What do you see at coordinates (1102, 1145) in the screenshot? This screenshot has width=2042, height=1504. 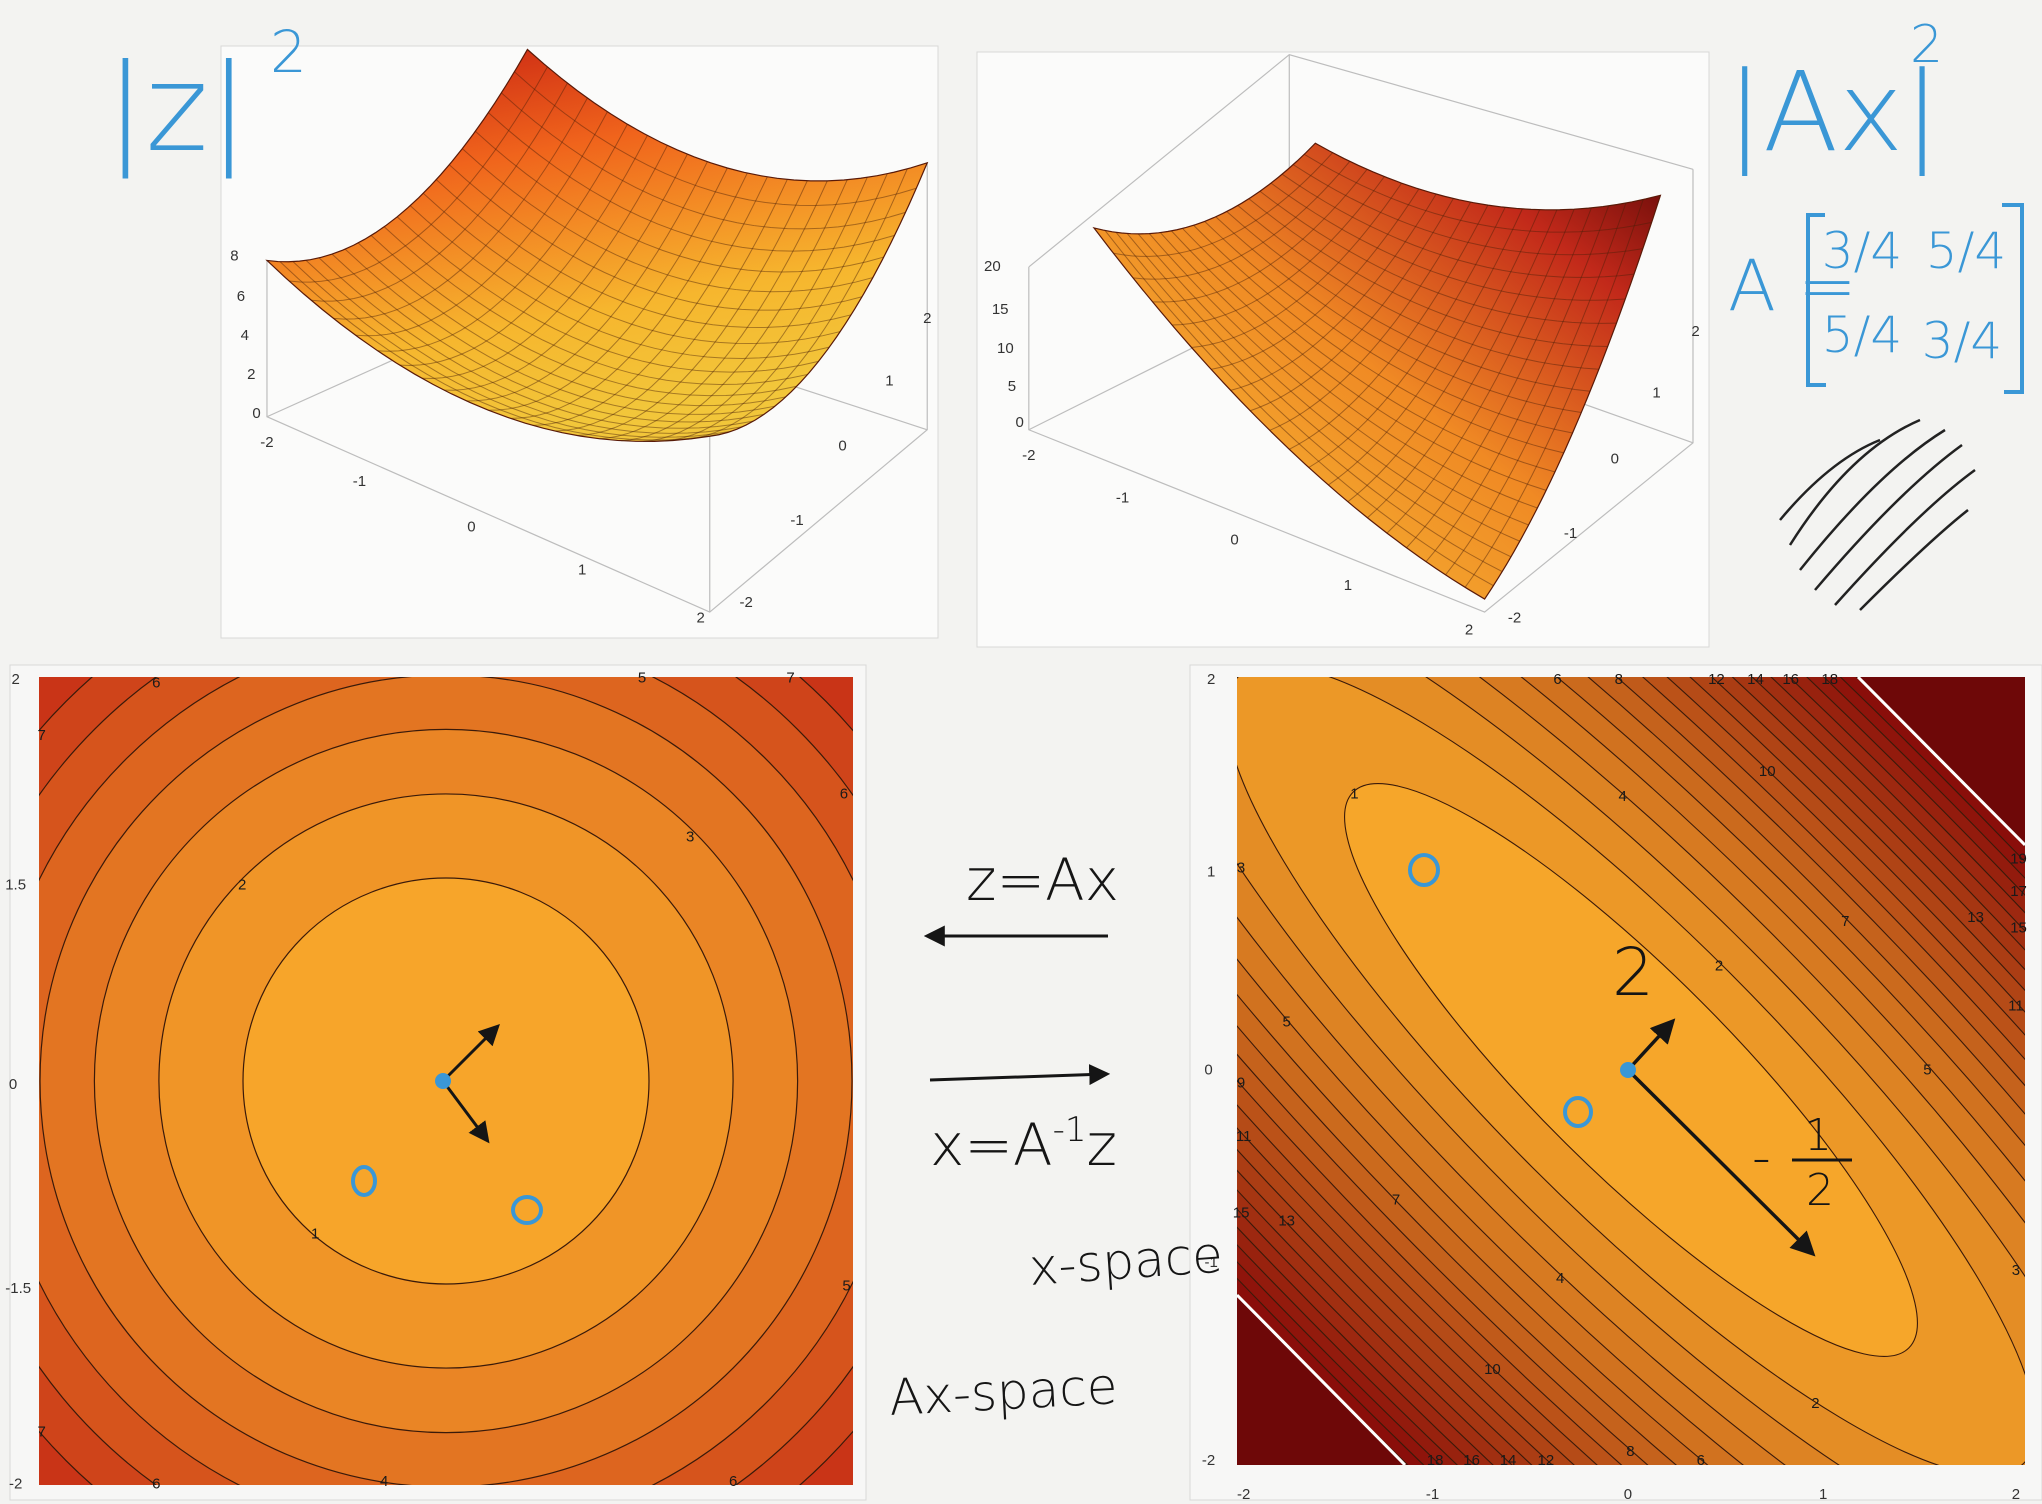 I see `inverse-rhs: z` at bounding box center [1102, 1145].